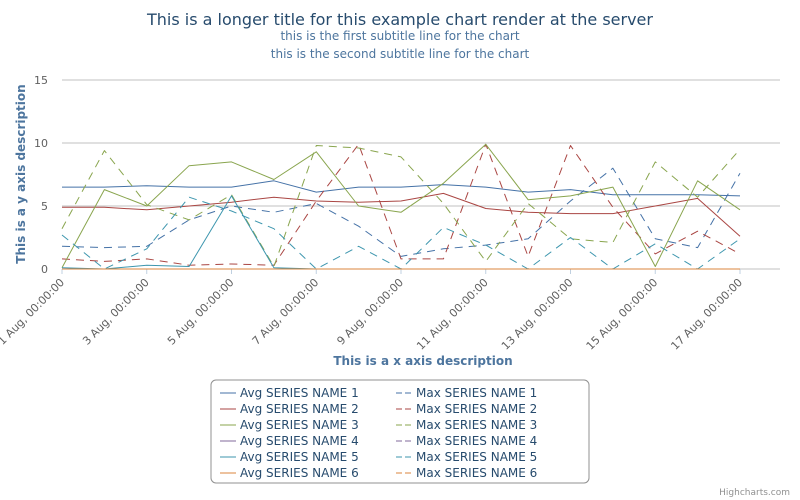 This screenshot has width=800, height=500. I want to click on x-tick-label: 5 Aug, 00:00:00, so click(201, 312).